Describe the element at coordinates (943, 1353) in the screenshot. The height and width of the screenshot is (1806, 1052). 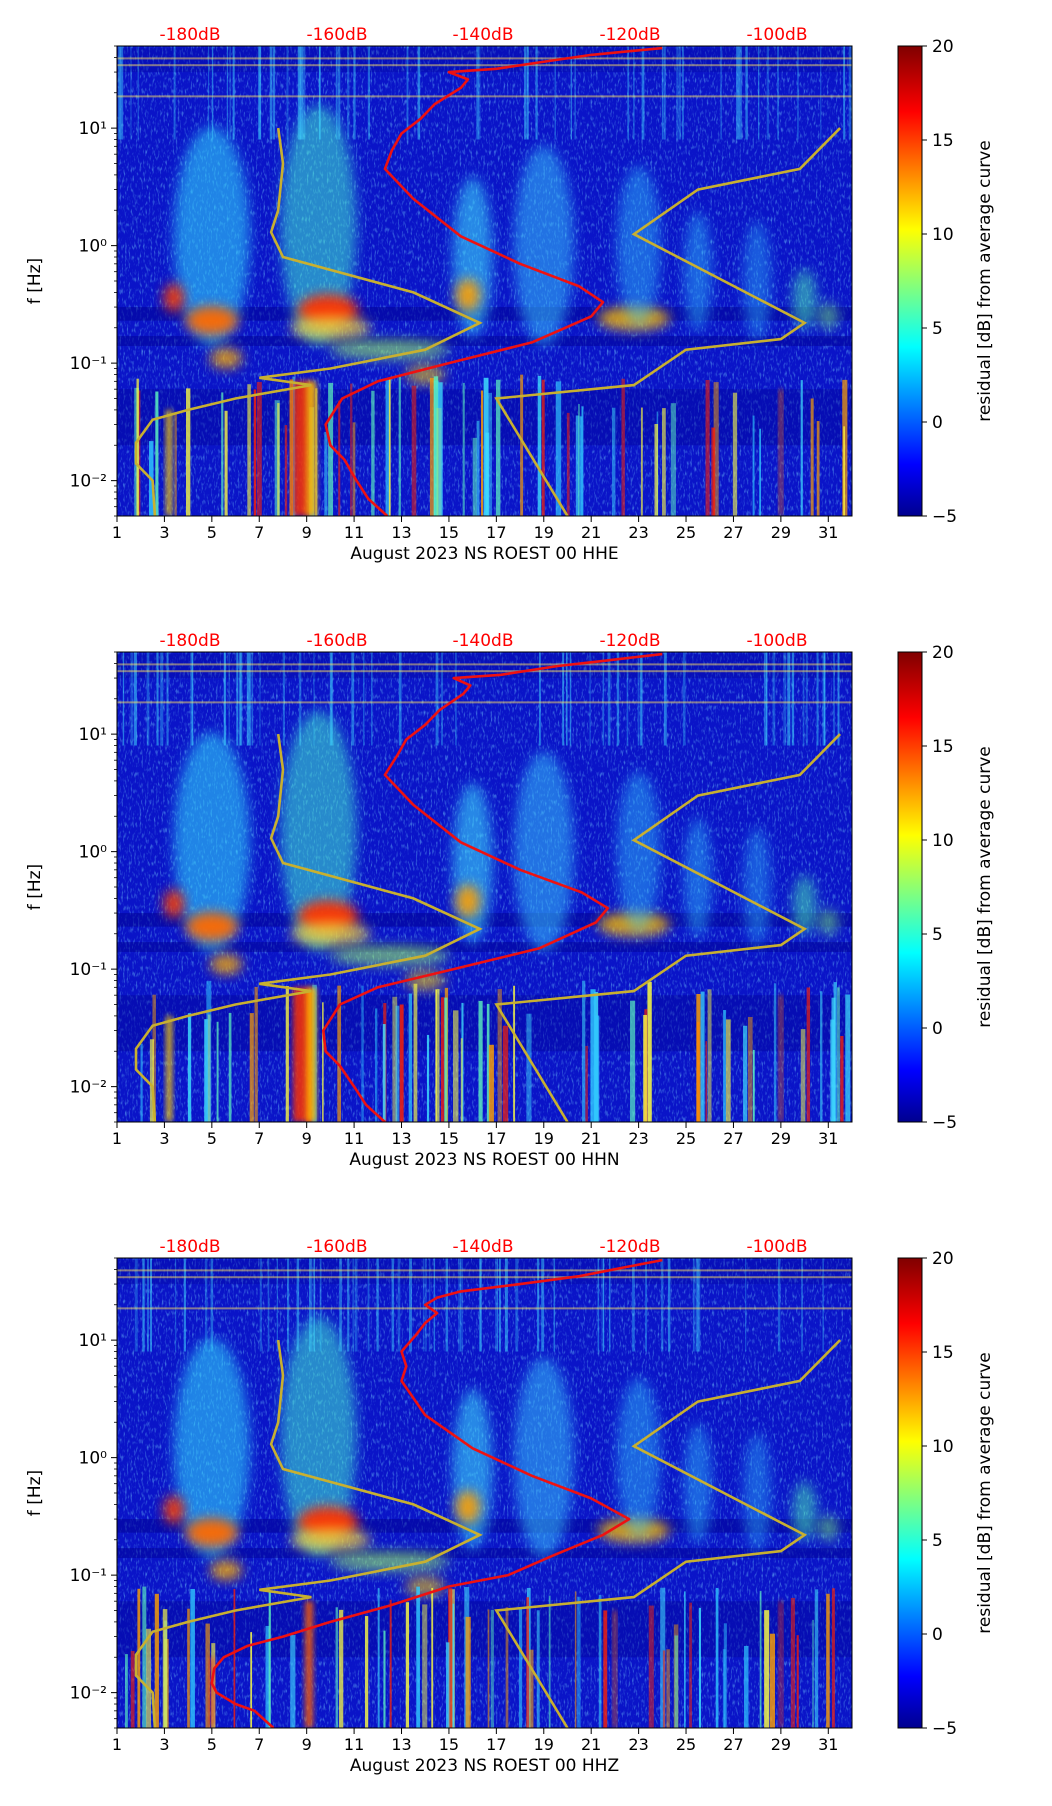
I see `colorbar-tick-label: 15` at that location.